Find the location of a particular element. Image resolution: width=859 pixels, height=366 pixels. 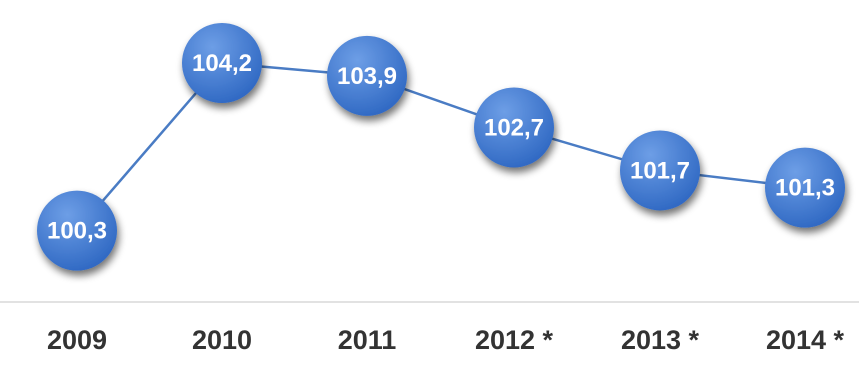

x-tick-label: 2009 is located at coordinates (77, 340).